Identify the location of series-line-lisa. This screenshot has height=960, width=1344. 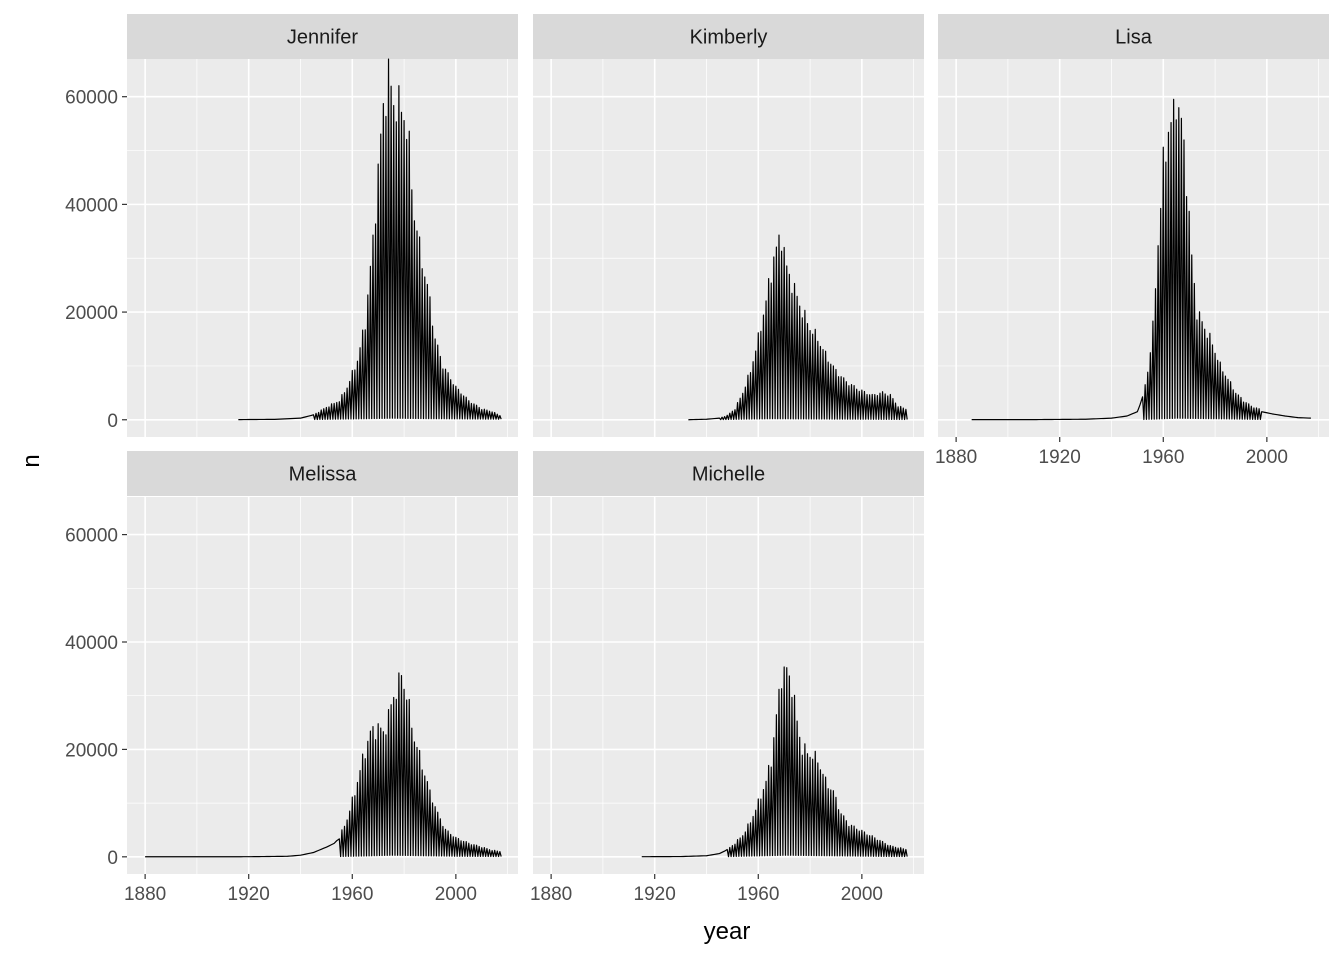
(1141, 259).